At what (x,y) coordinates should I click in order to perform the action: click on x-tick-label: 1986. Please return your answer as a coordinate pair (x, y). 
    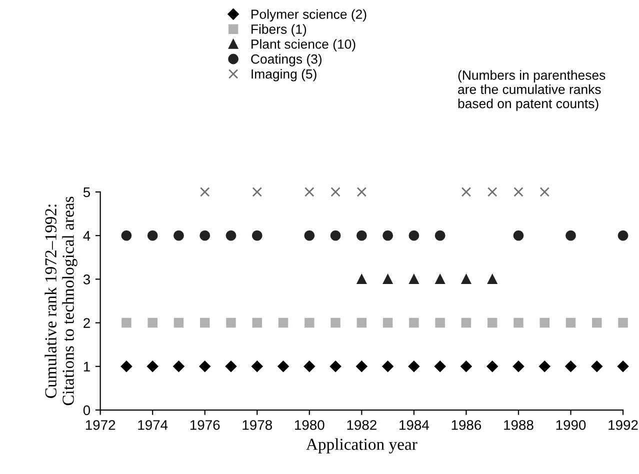
    Looking at the image, I should click on (467, 425).